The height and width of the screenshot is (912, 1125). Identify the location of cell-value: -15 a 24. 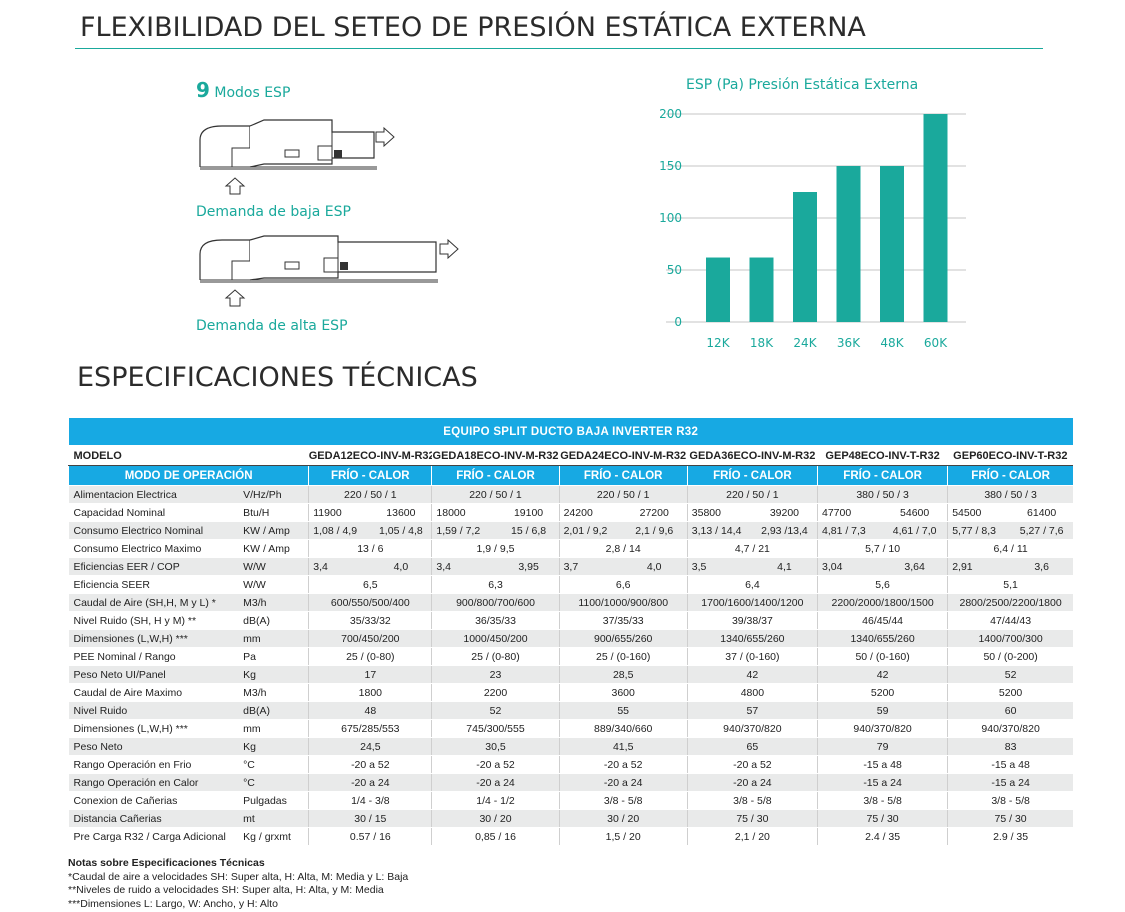
(1010, 782).